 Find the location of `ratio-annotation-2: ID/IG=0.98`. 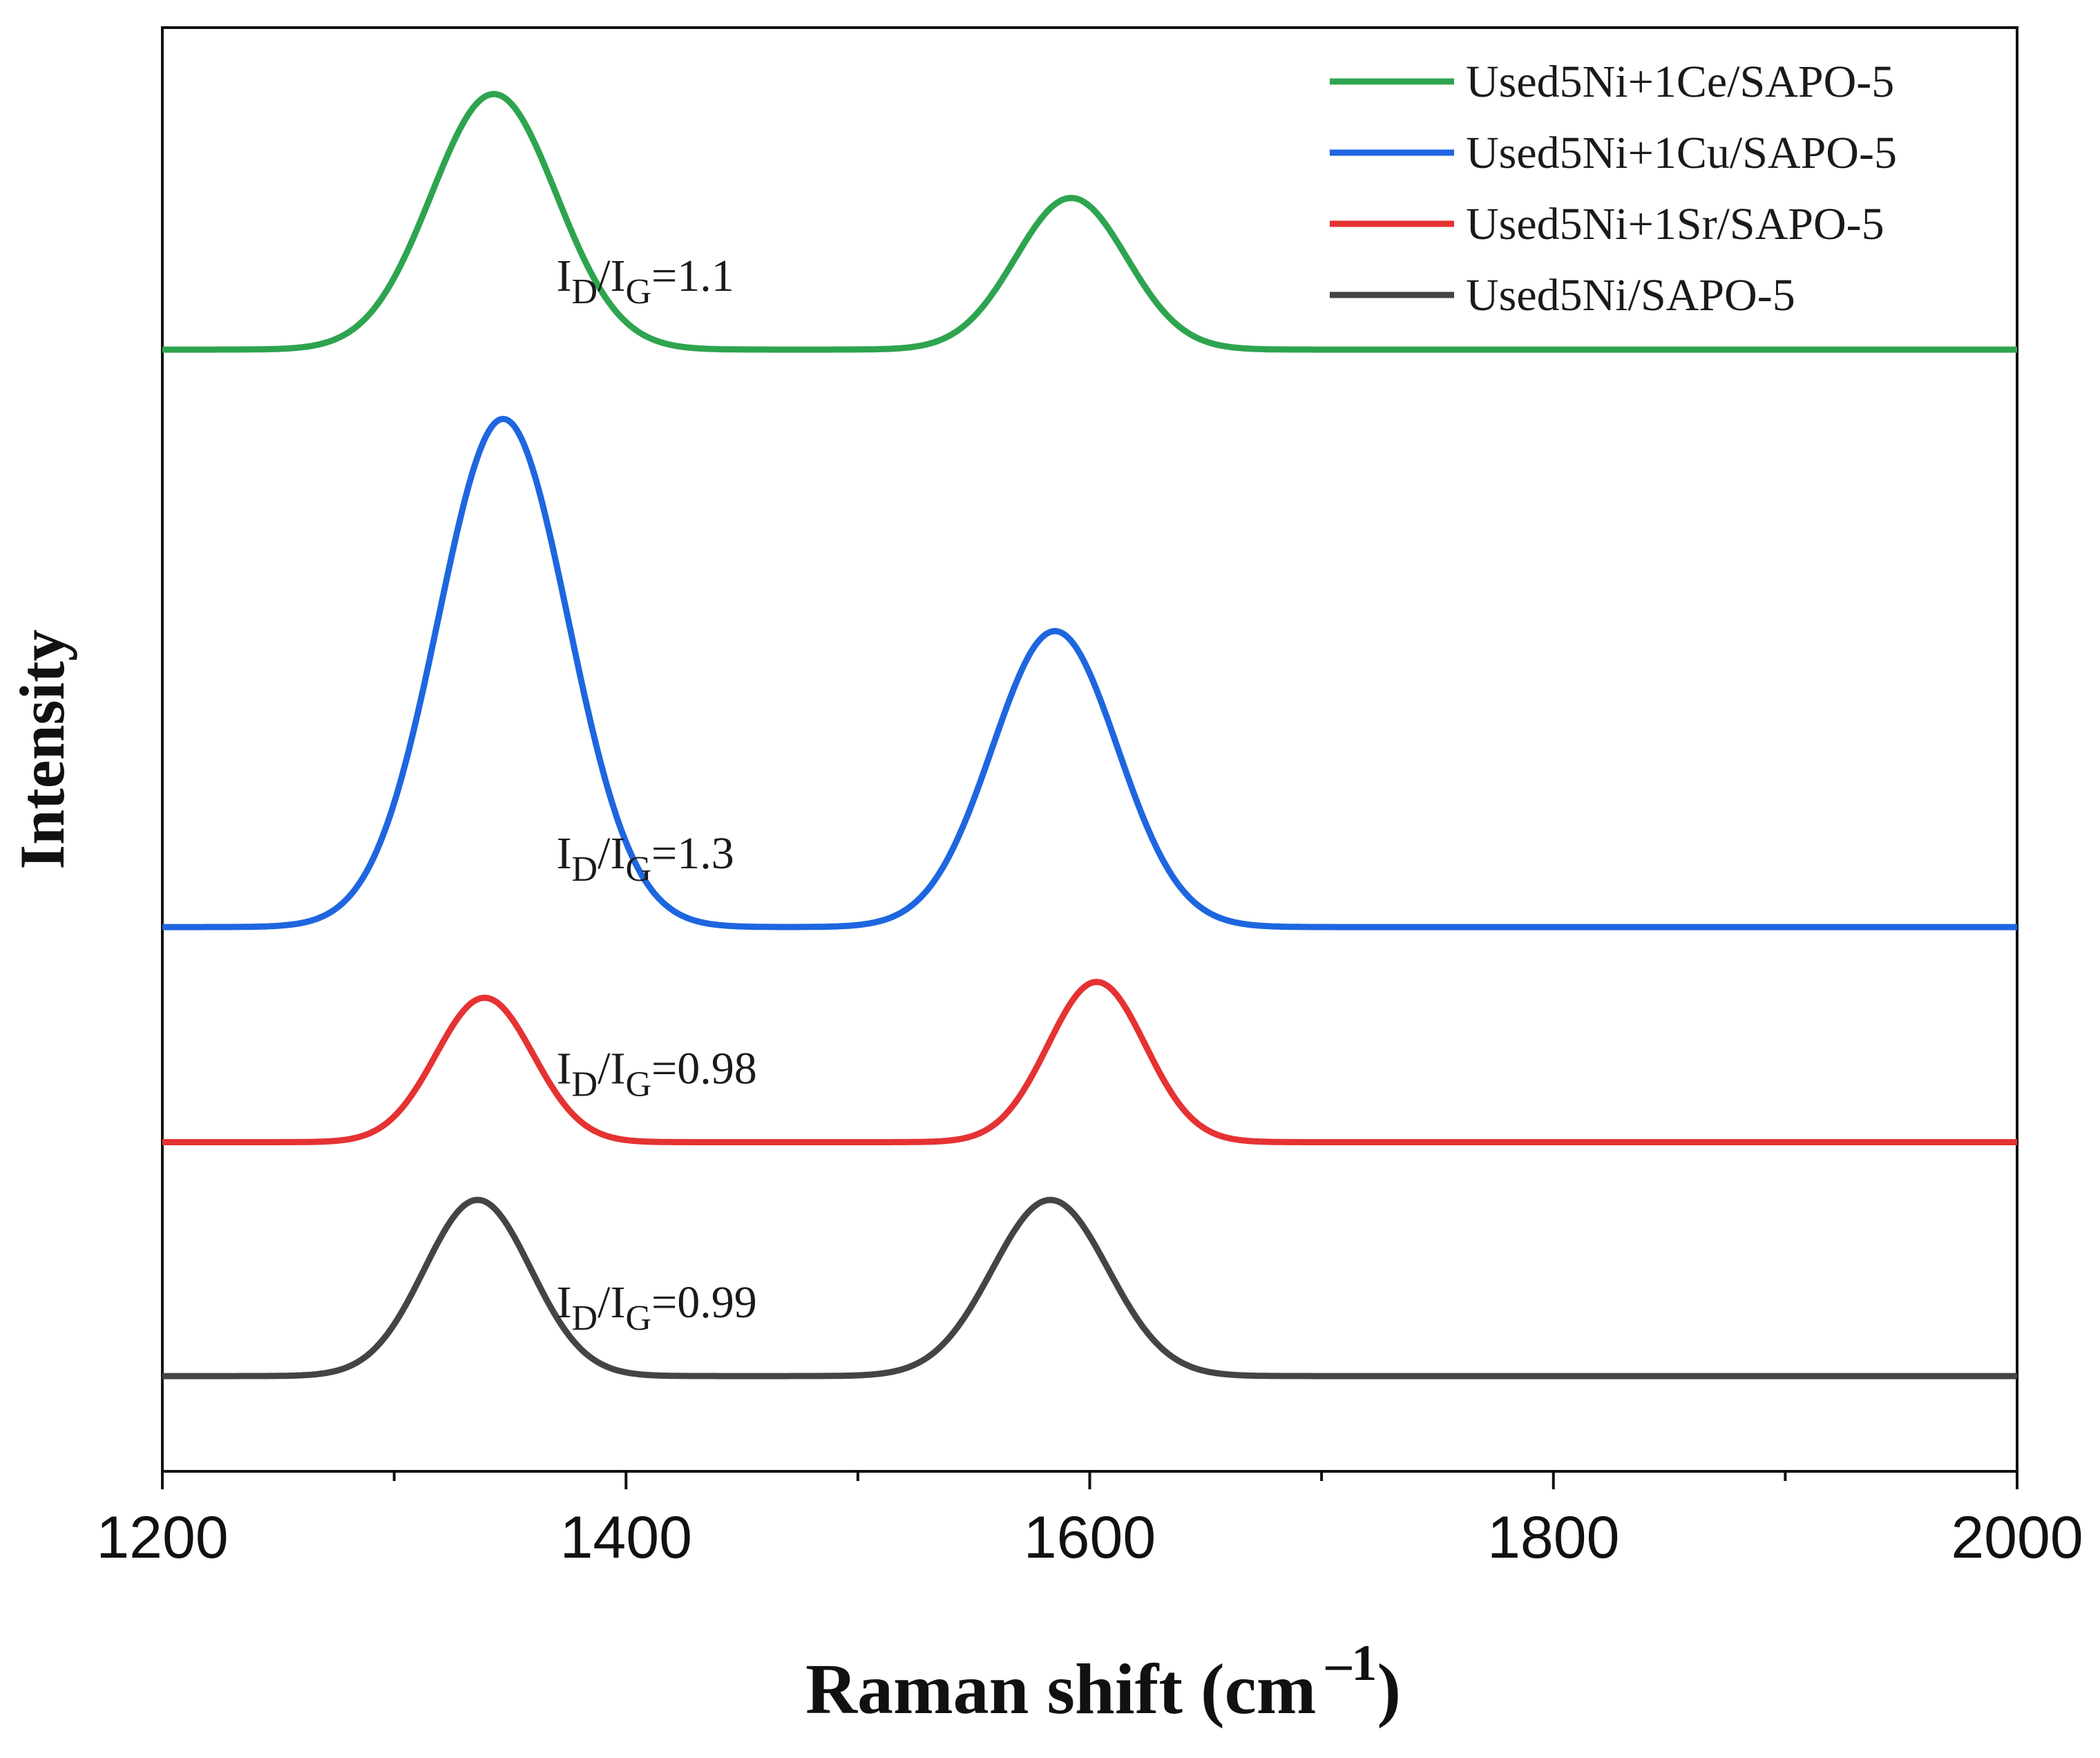

ratio-annotation-2: ID/IG=0.98 is located at coordinates (657, 1073).